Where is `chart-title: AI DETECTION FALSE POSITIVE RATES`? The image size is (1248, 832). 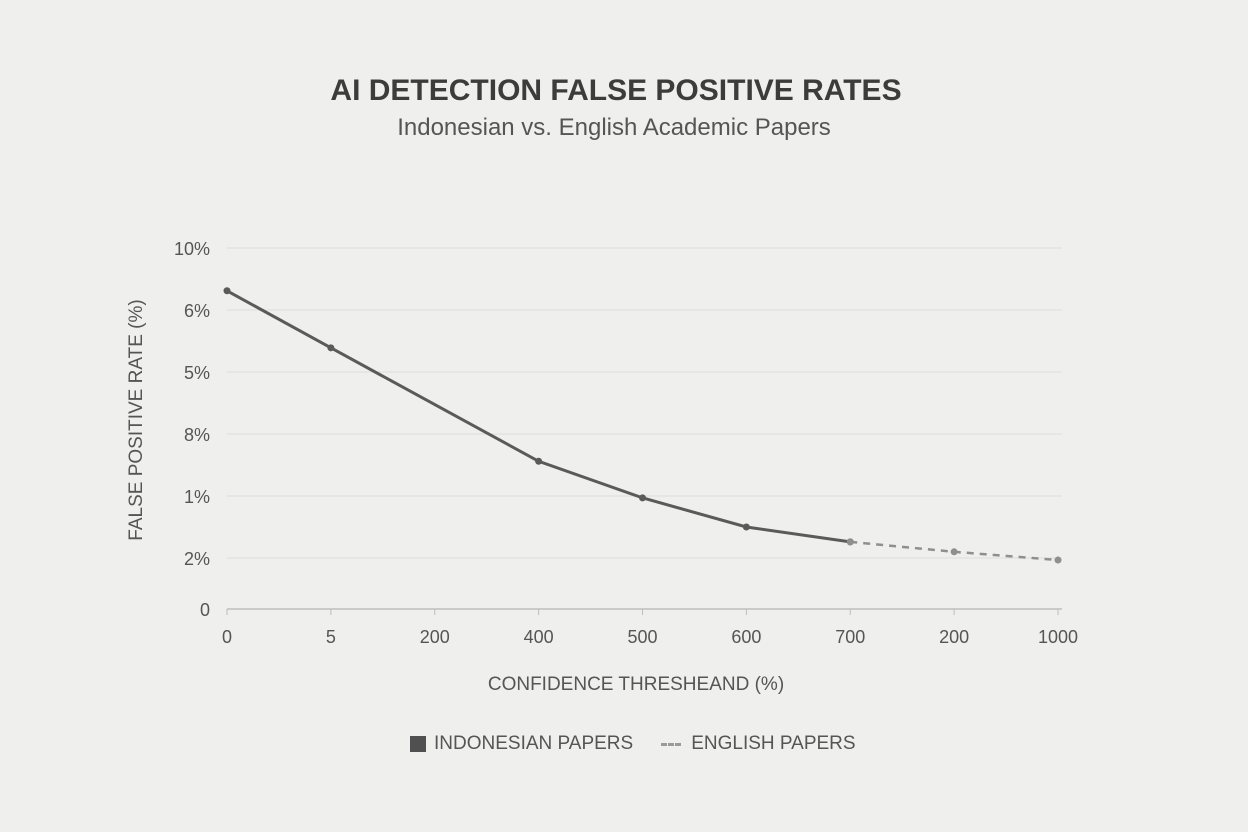
chart-title: AI DETECTION FALSE POSITIVE RATES is located at coordinates (616, 90).